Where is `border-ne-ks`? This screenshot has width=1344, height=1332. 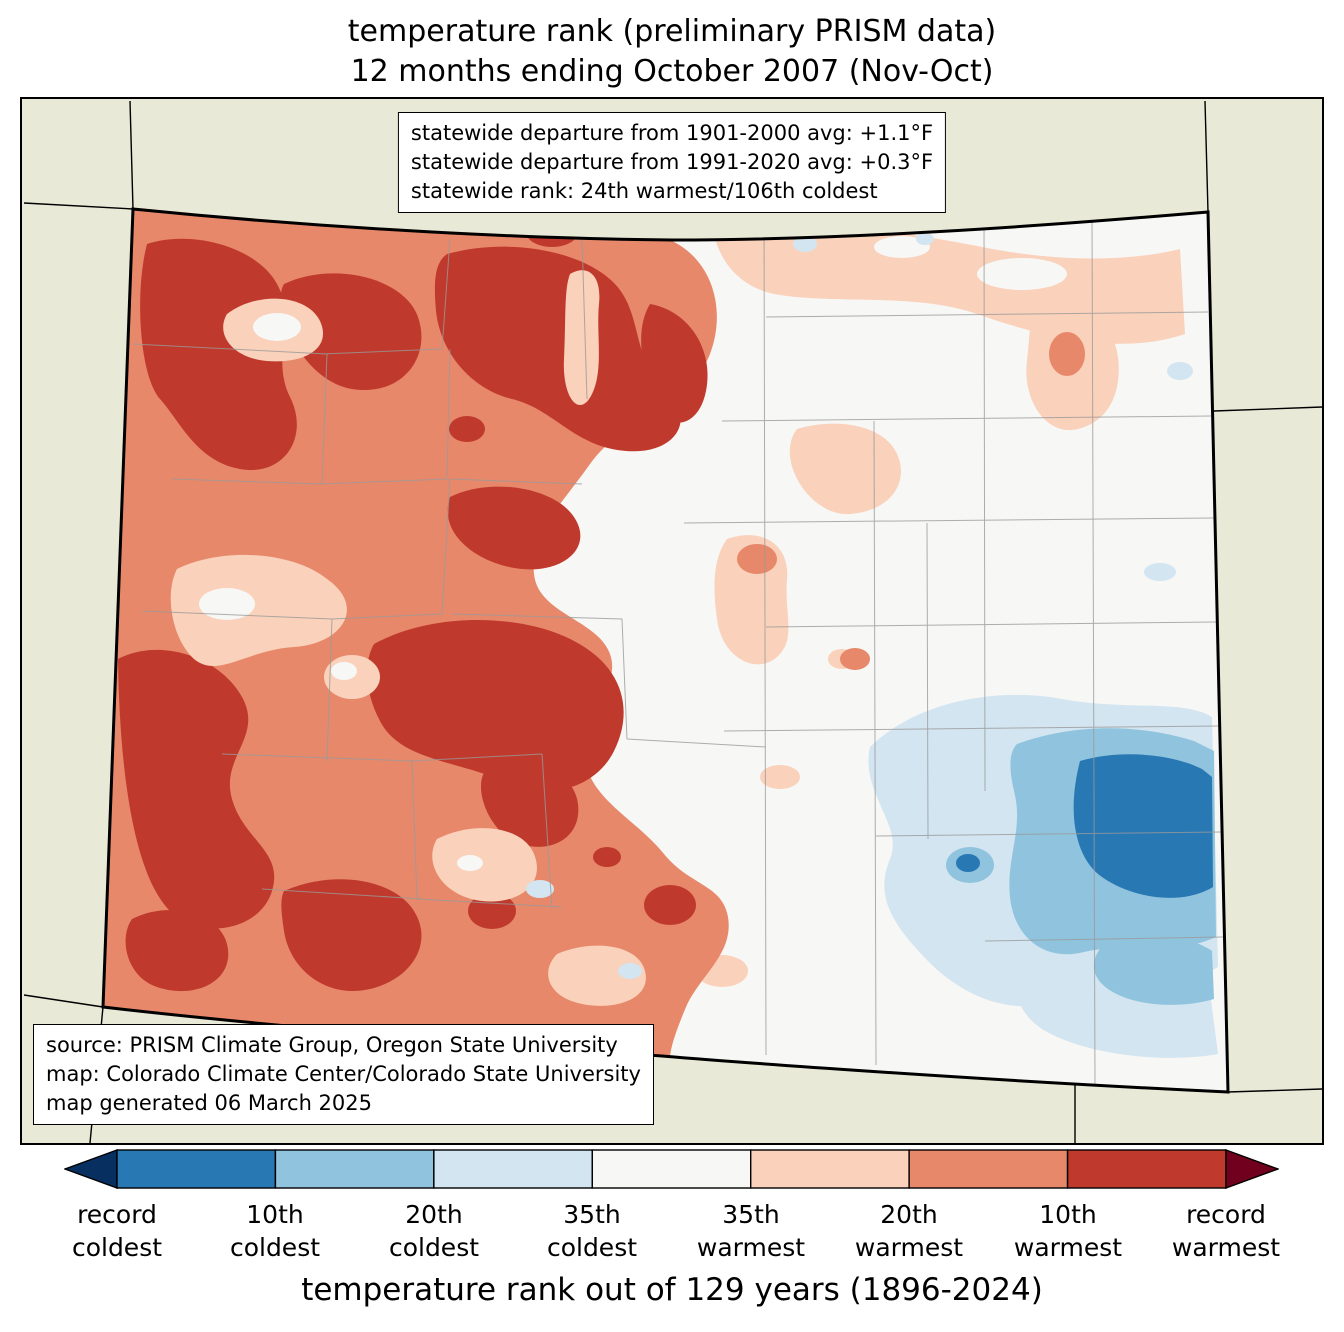
border-ne-ks is located at coordinates (1267, 409).